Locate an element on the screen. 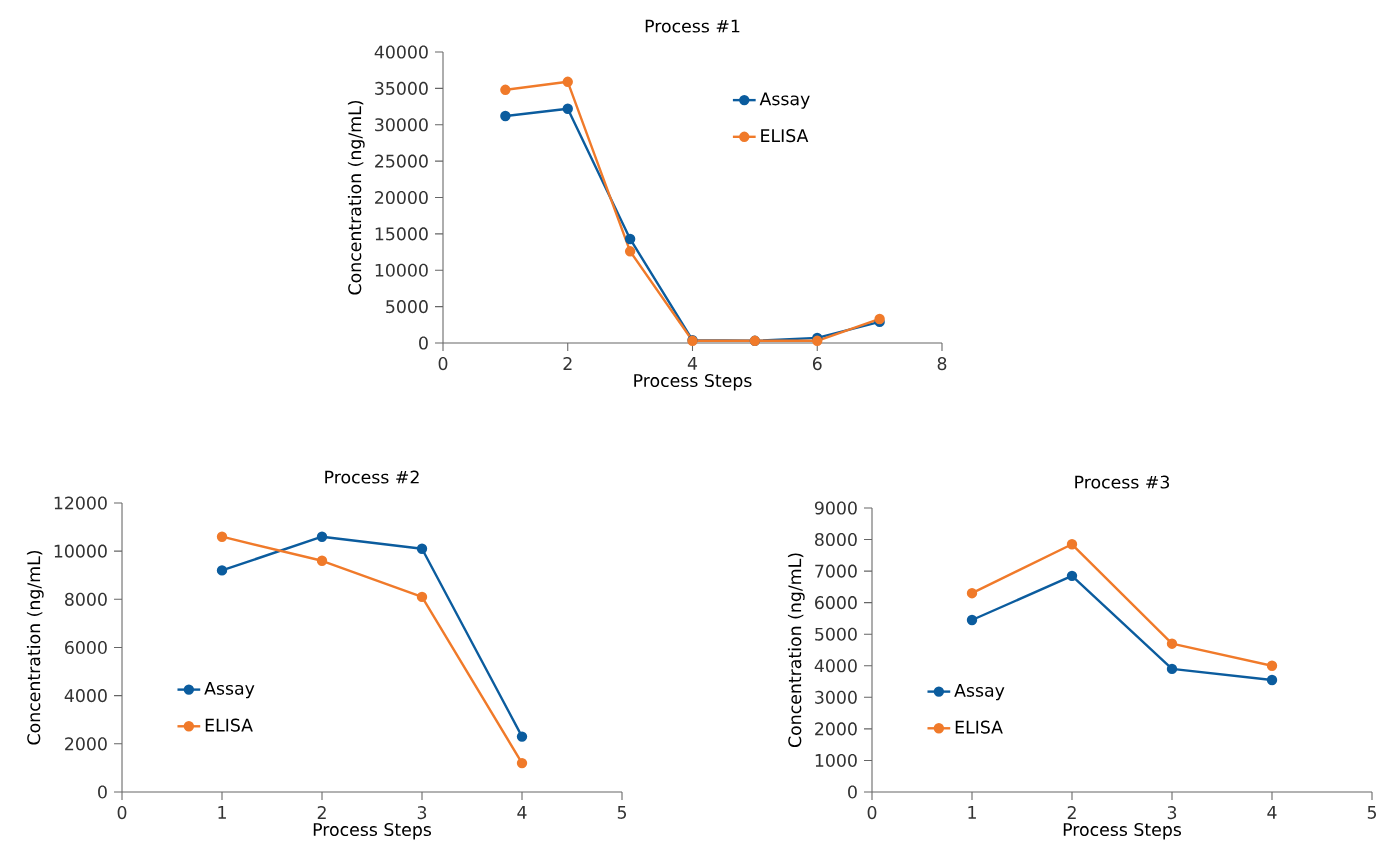 The width and height of the screenshot is (1390, 863). y-tick-label: 30000 is located at coordinates (401, 125).